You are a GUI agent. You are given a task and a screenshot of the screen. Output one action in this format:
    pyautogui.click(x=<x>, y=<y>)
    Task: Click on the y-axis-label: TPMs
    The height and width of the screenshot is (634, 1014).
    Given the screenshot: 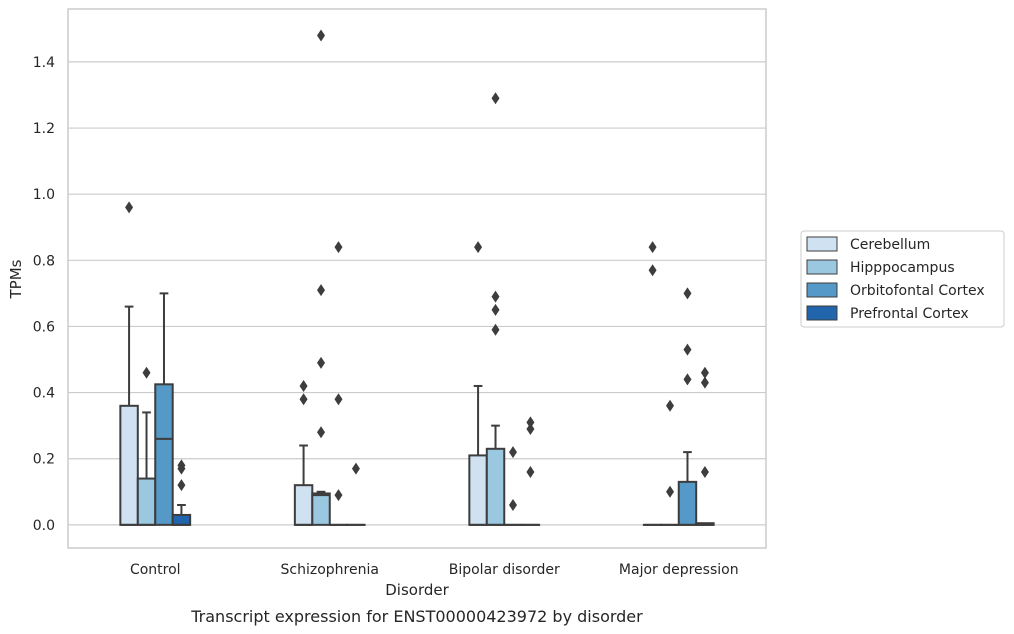 What is the action you would take?
    pyautogui.click(x=16, y=279)
    